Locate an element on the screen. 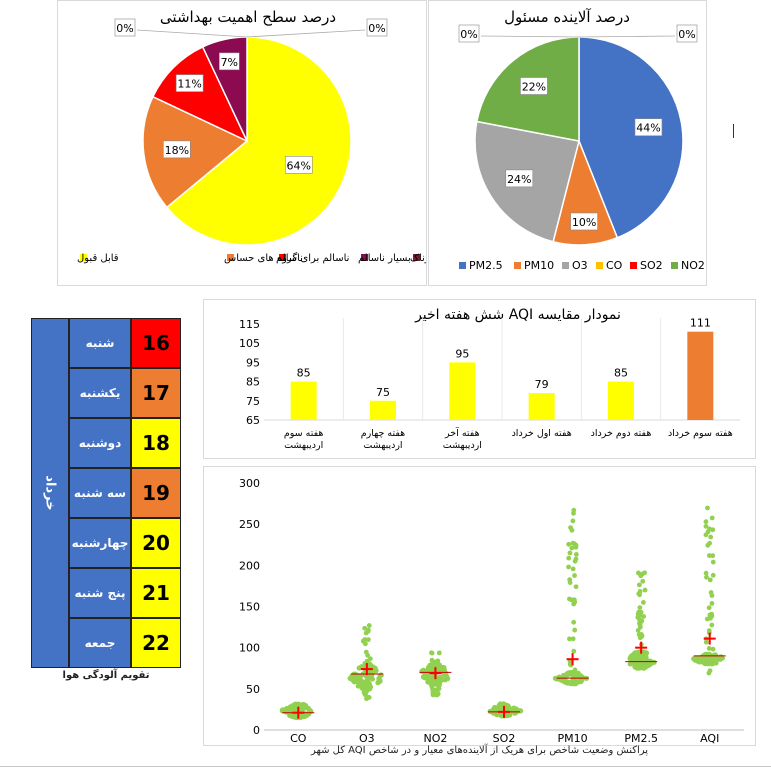 The height and width of the screenshot is (771, 771). legend-label: ناسالم برای گروه های حساس is located at coordinates (286, 258).